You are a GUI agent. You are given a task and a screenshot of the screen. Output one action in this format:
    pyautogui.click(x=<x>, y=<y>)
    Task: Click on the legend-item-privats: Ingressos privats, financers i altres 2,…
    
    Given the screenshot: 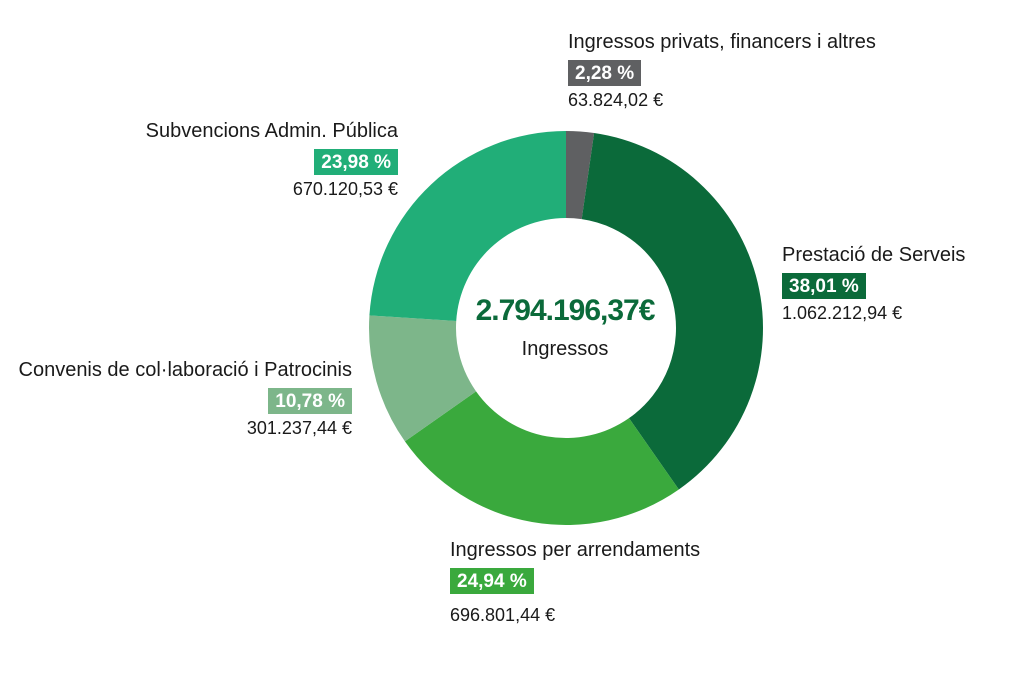 What is the action you would take?
    pyautogui.click(x=722, y=70)
    